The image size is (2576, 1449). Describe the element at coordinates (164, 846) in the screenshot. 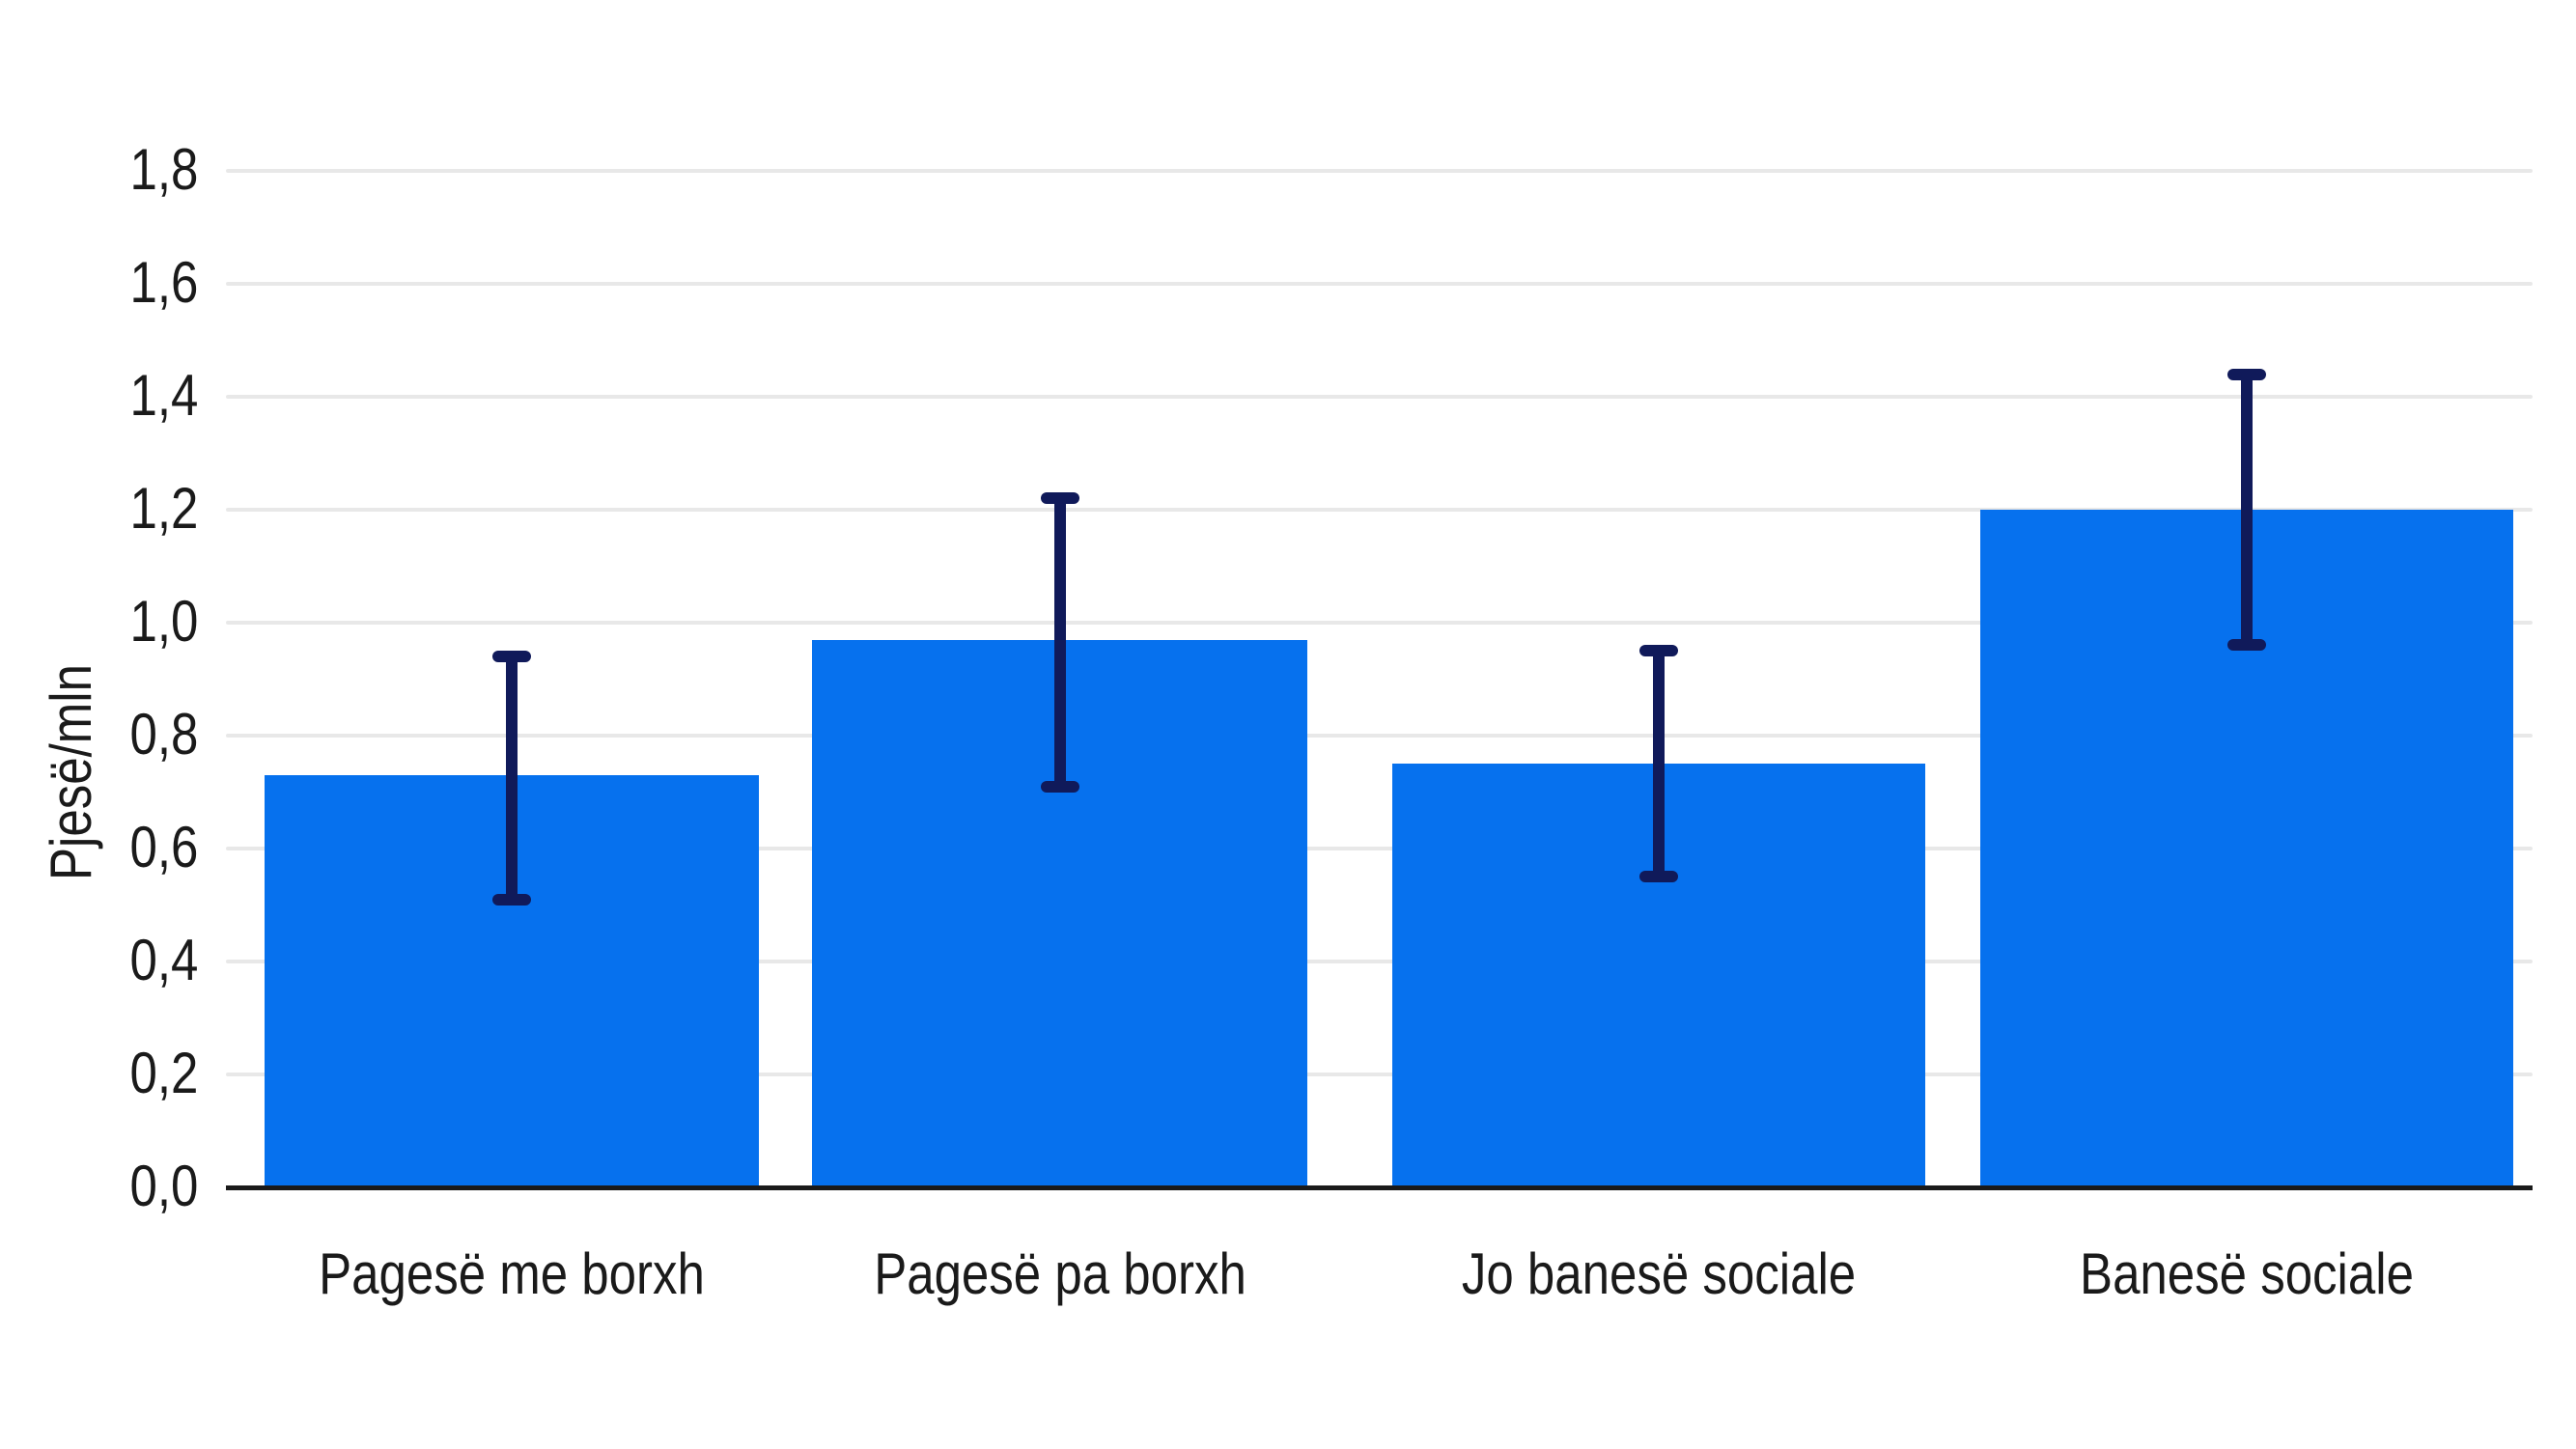

I see `y-tick-label: 0,6` at that location.